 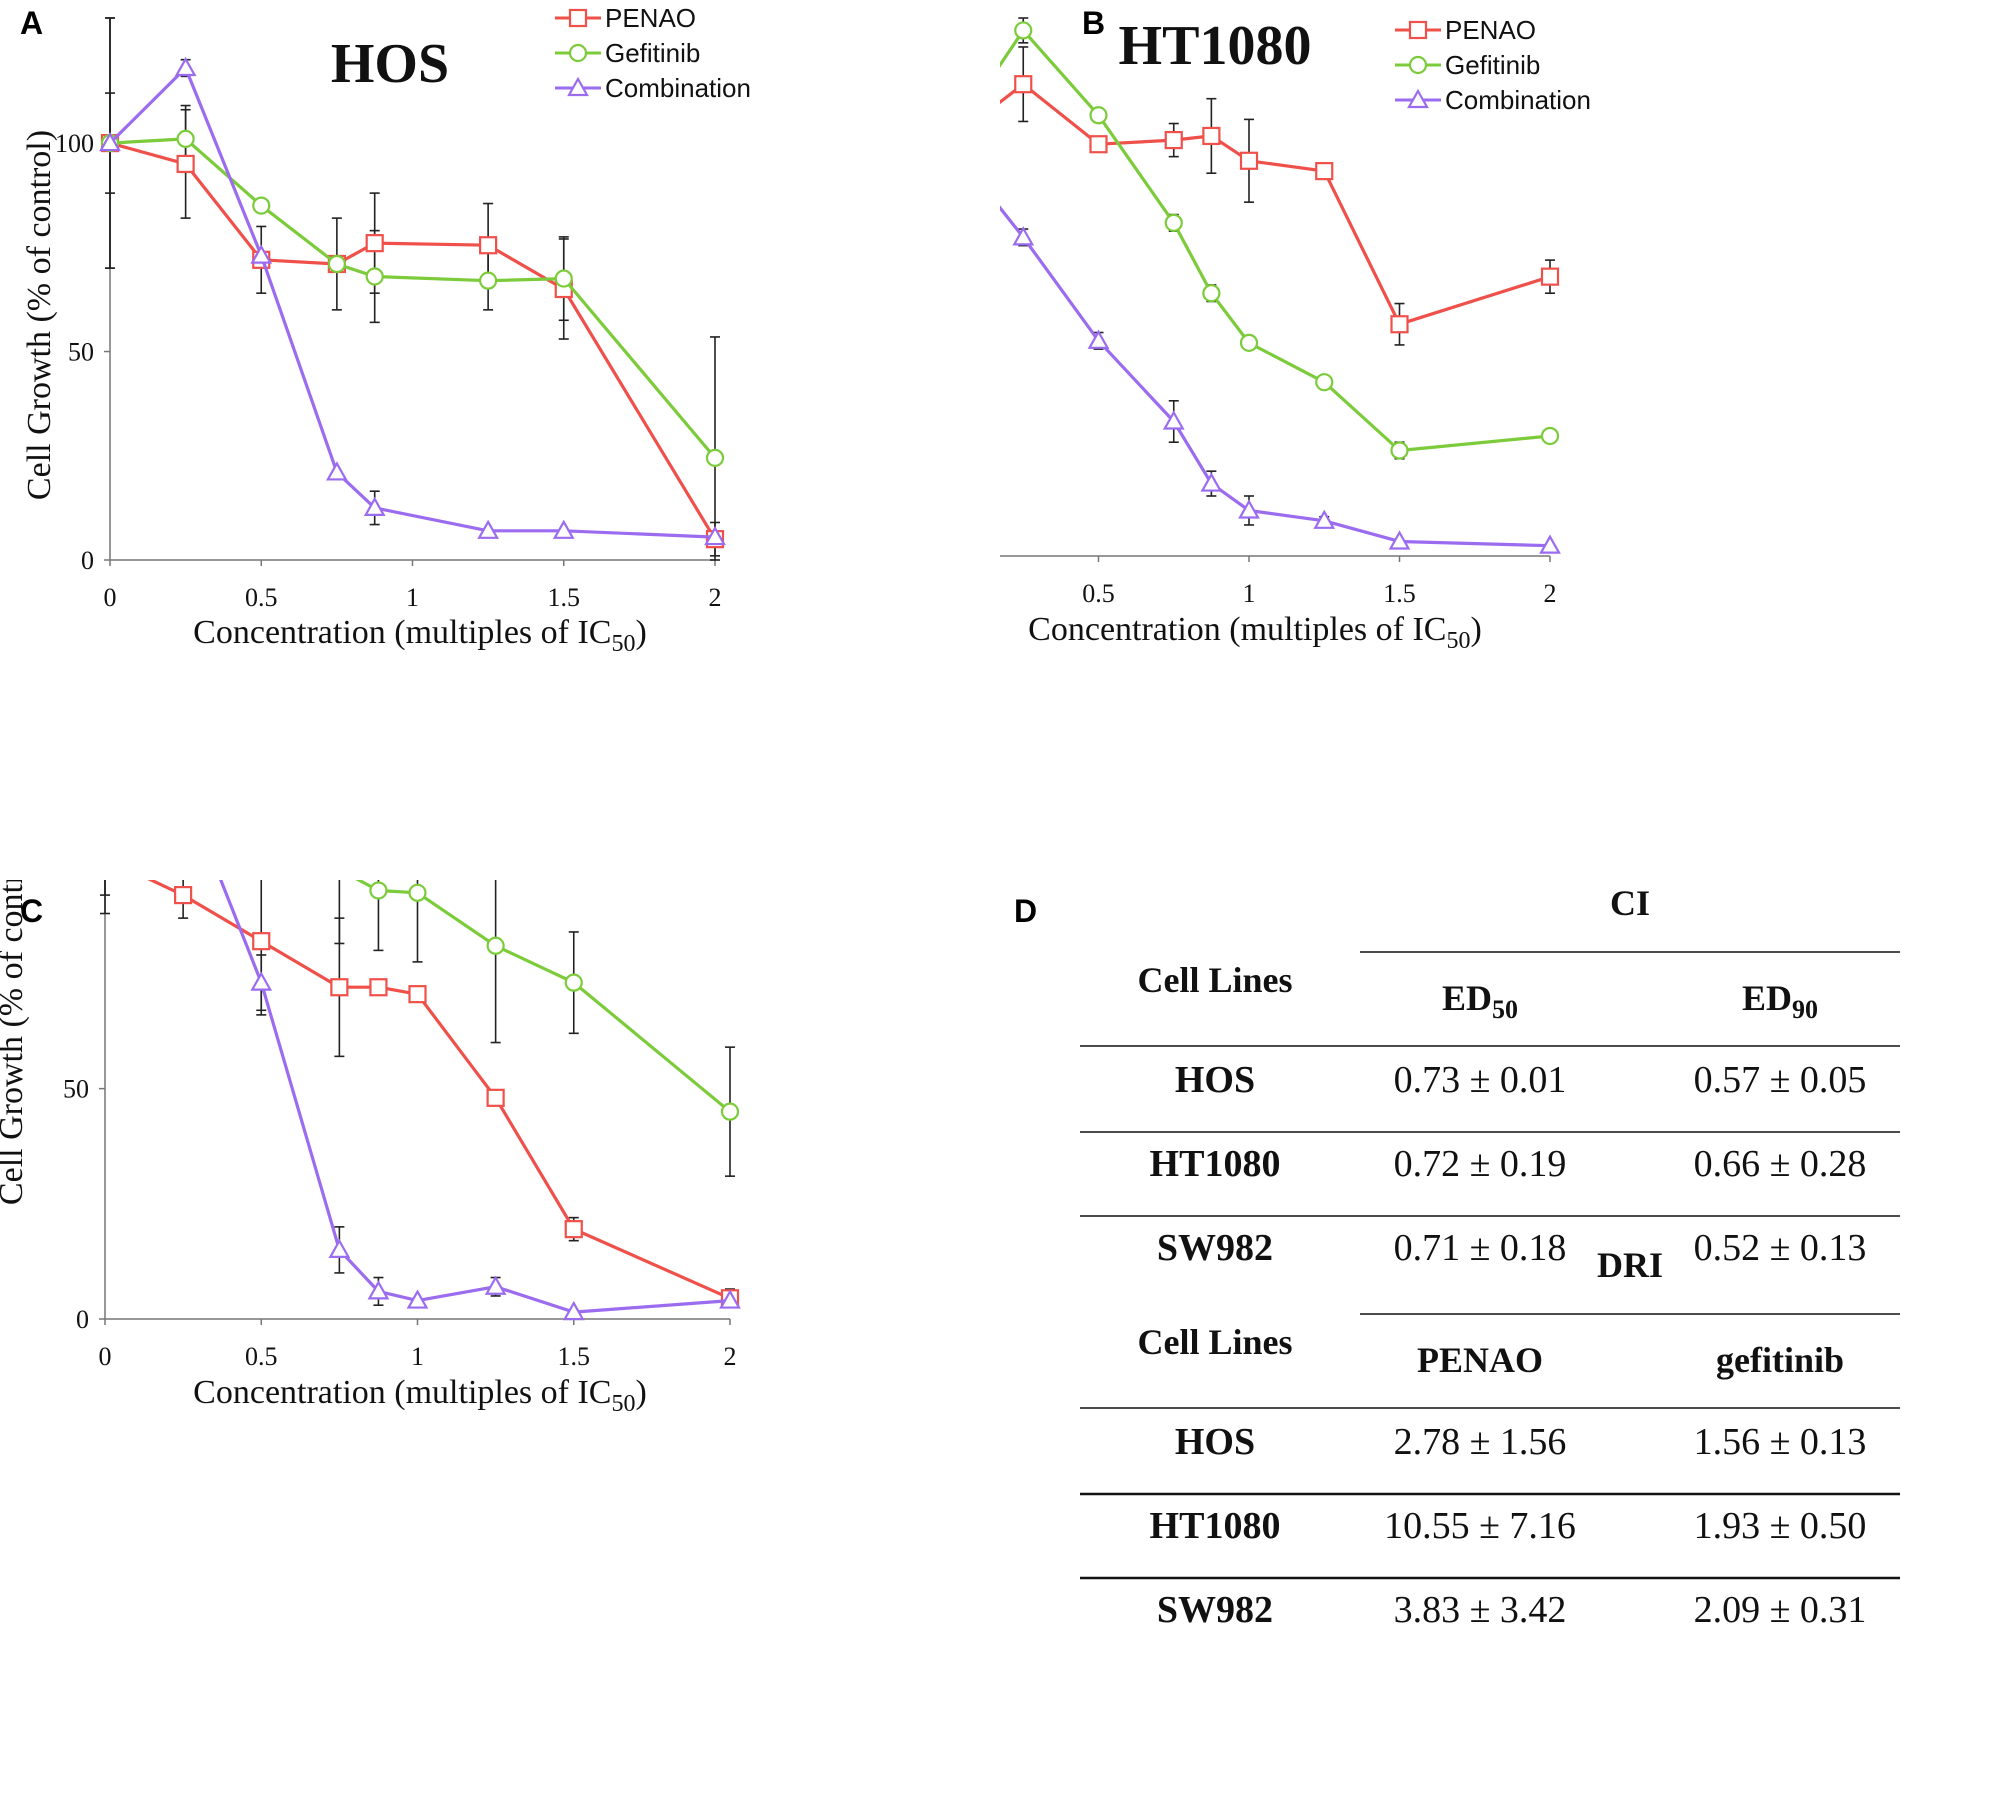 I want to click on table-column-header: gefitinib, so click(x=1780, y=1360).